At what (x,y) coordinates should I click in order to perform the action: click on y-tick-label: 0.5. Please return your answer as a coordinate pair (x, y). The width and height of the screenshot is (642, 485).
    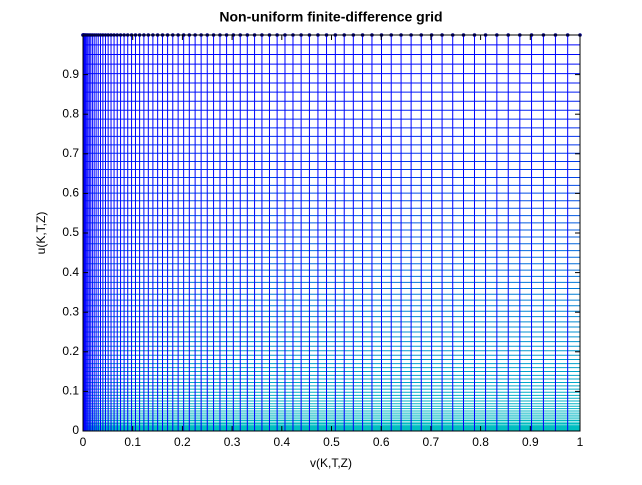
    Looking at the image, I should click on (70, 232).